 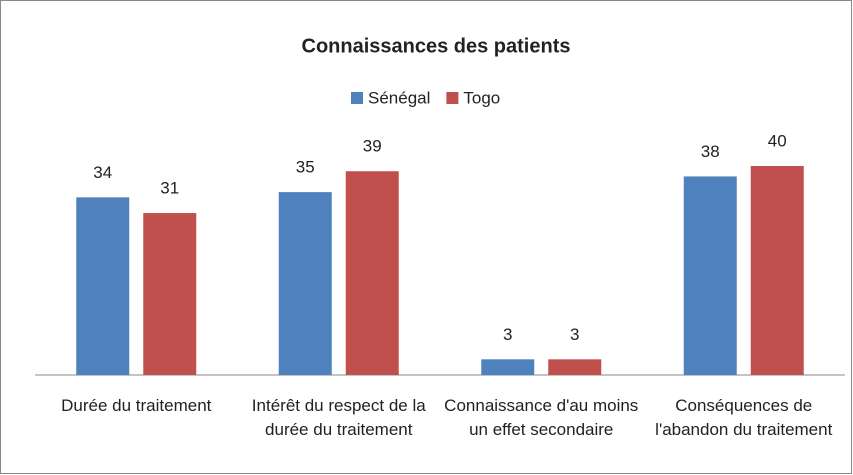 I want to click on data-label: 35, so click(x=305, y=167).